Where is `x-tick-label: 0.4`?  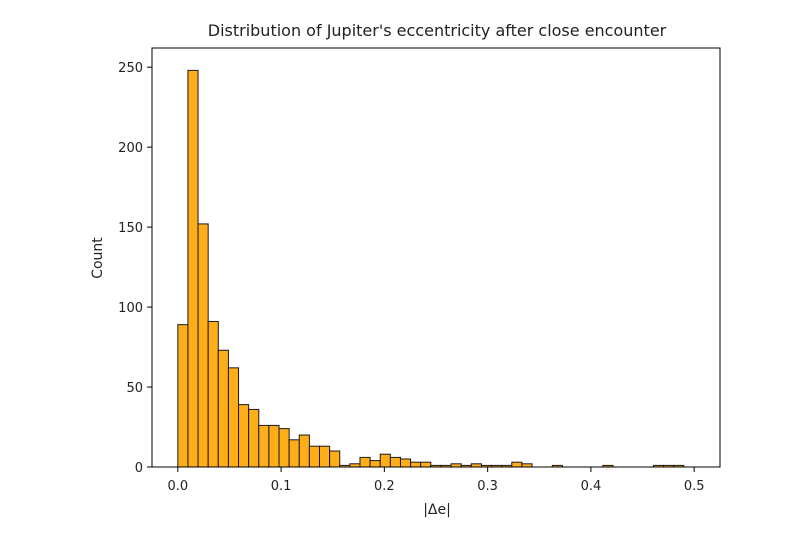
x-tick-label: 0.4 is located at coordinates (591, 486).